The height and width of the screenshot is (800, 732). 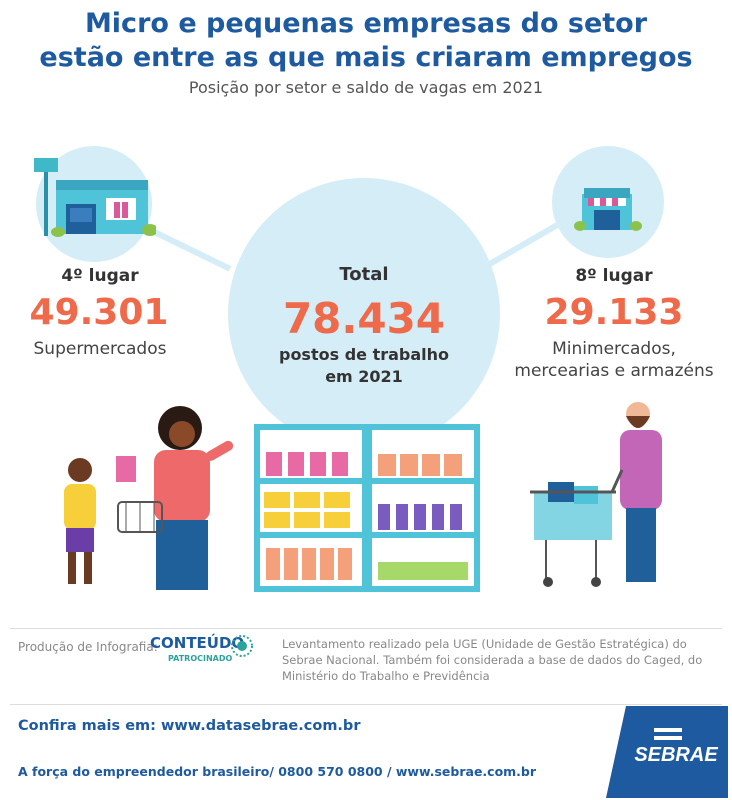 What do you see at coordinates (608, 209) in the screenshot?
I see `small-shop-icon` at bounding box center [608, 209].